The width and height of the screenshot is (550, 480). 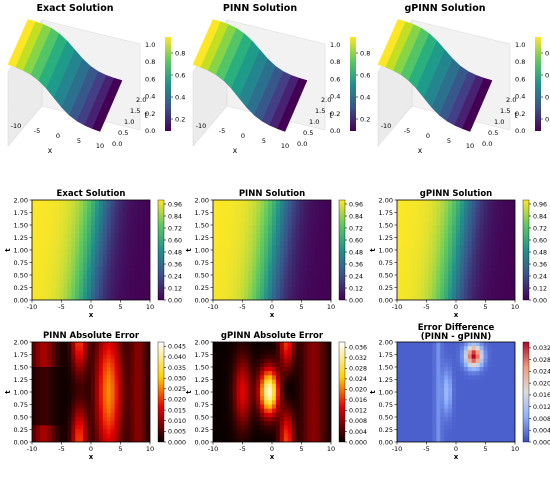 I want to click on x-axis-label: x, so click(x=91, y=457).